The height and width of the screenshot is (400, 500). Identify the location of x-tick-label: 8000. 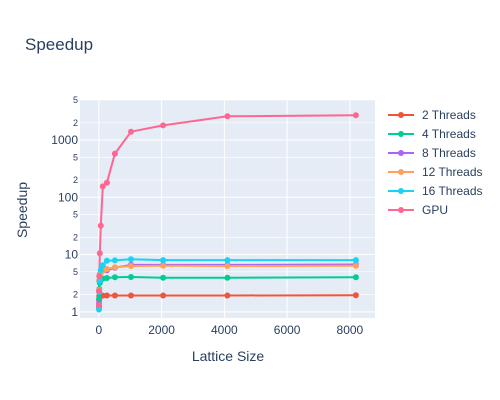
(350, 330).